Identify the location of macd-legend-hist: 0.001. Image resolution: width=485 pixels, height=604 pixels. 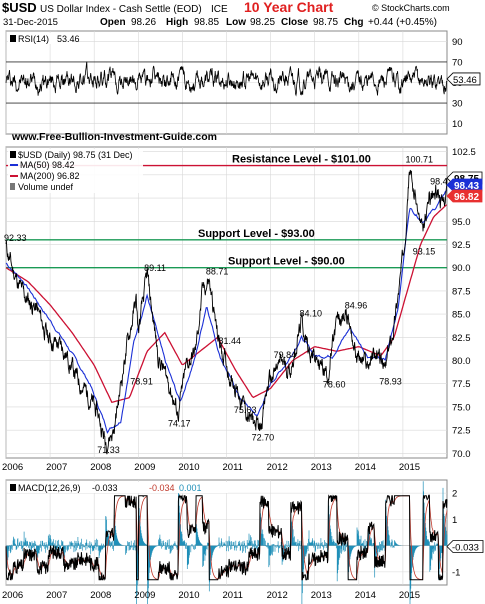
(190, 488).